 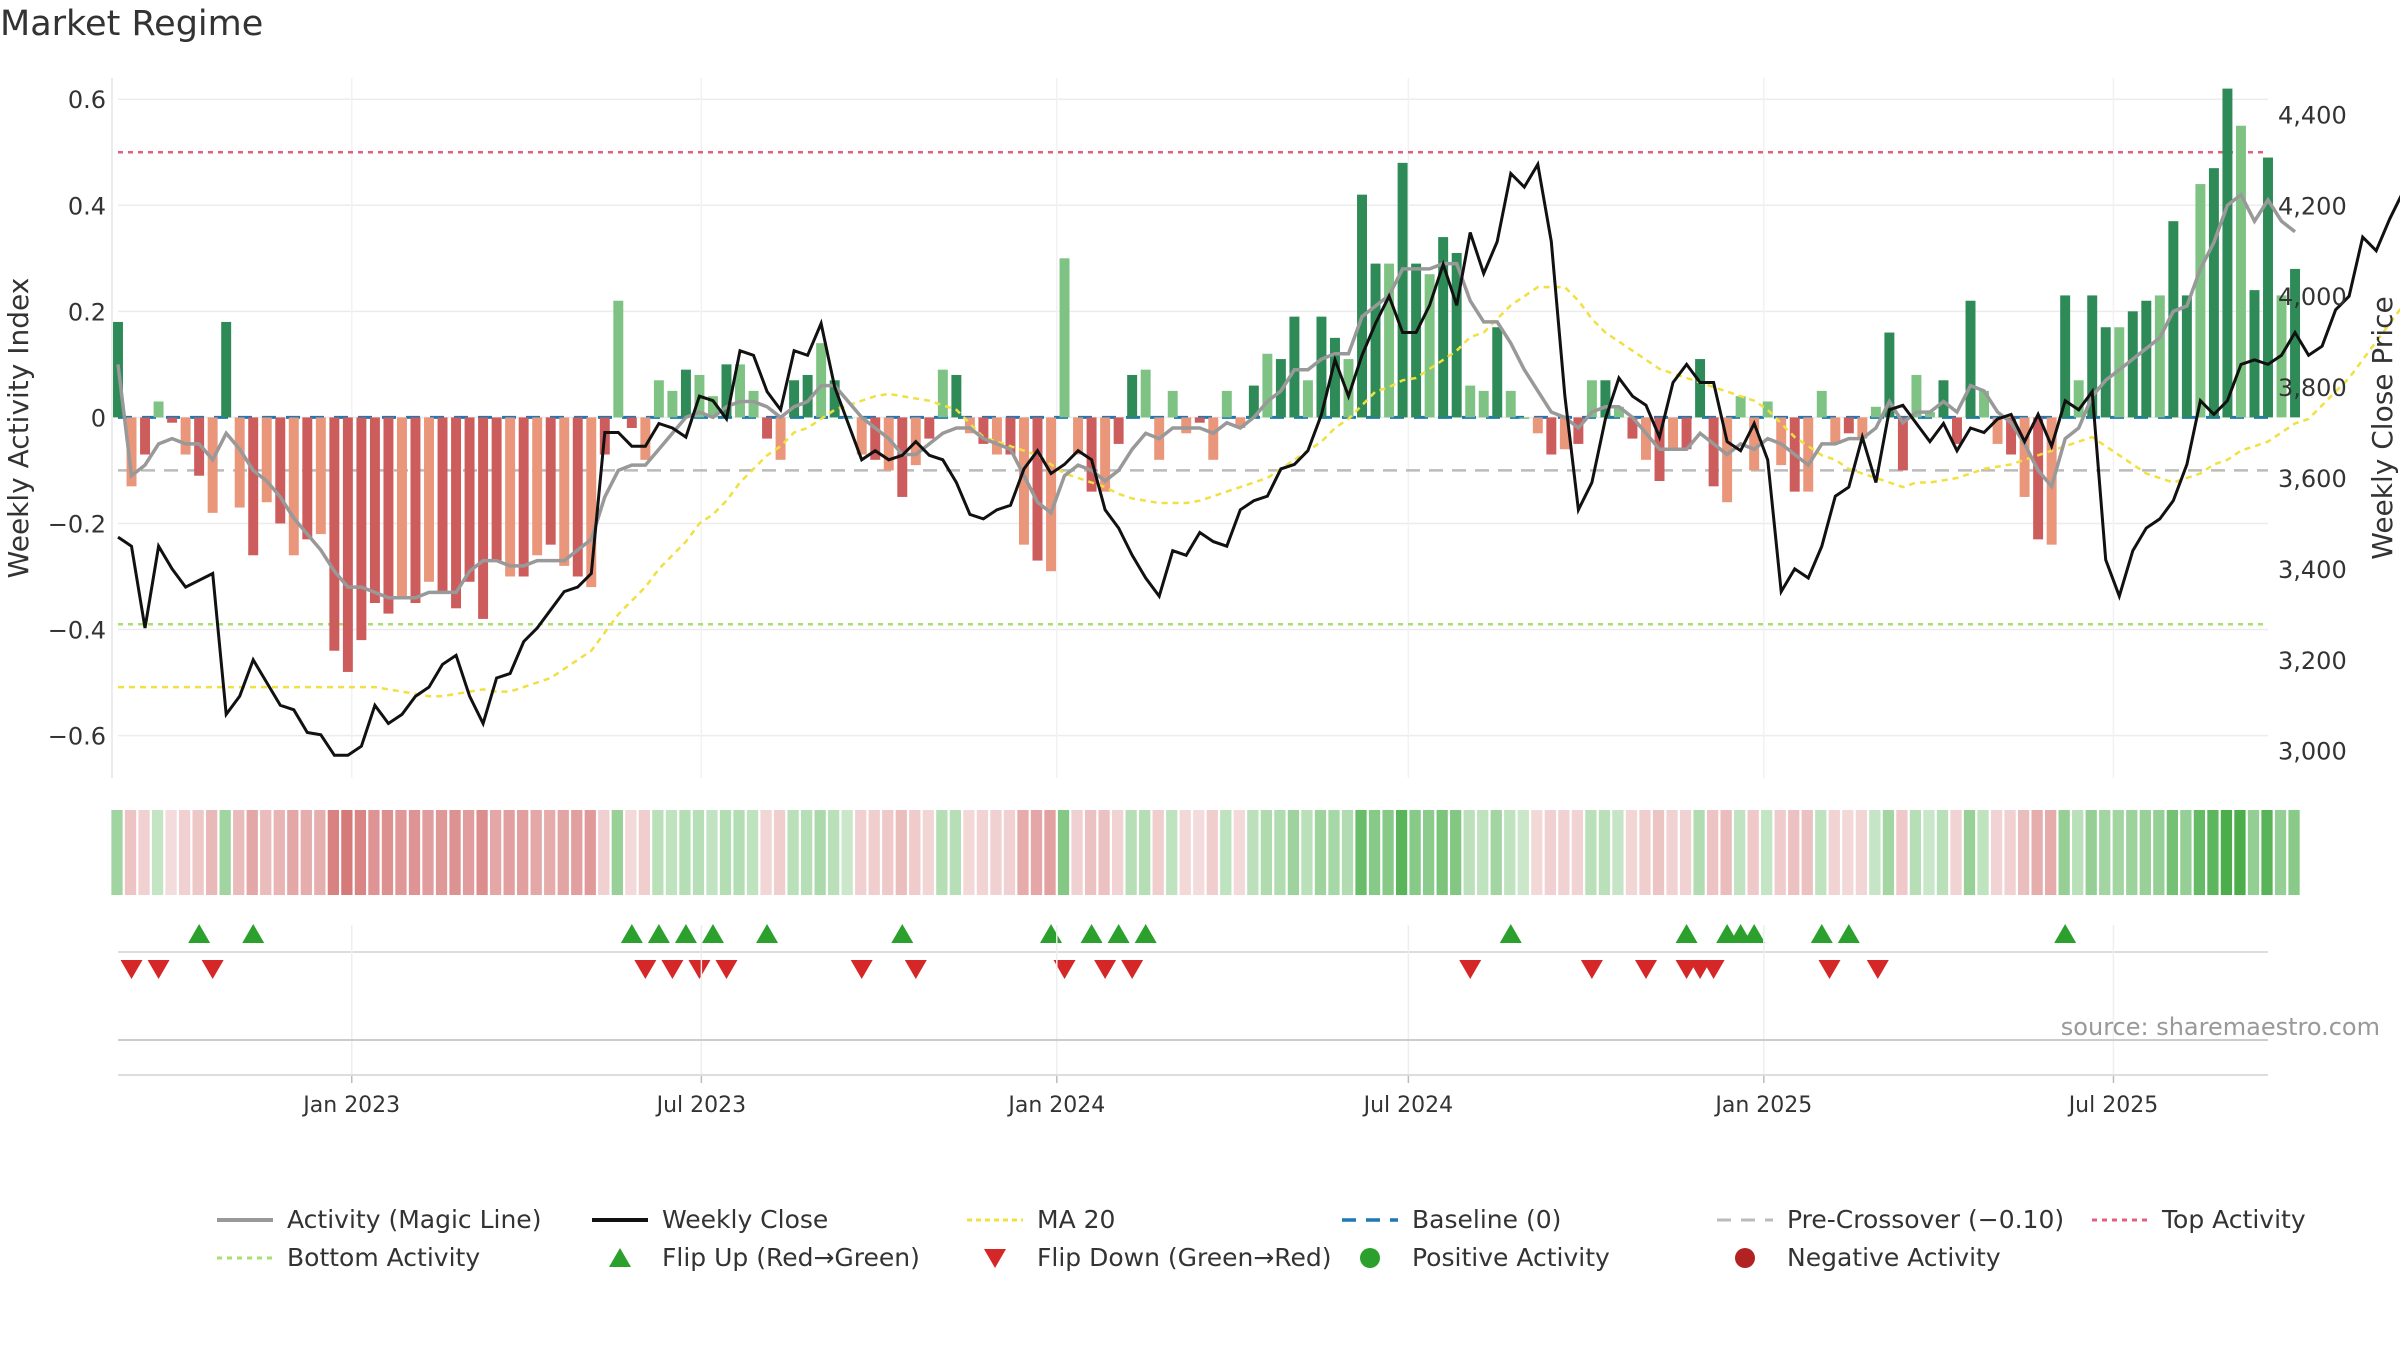 What do you see at coordinates (2312, 661) in the screenshot?
I see `y-right-tick-label: 3,200` at bounding box center [2312, 661].